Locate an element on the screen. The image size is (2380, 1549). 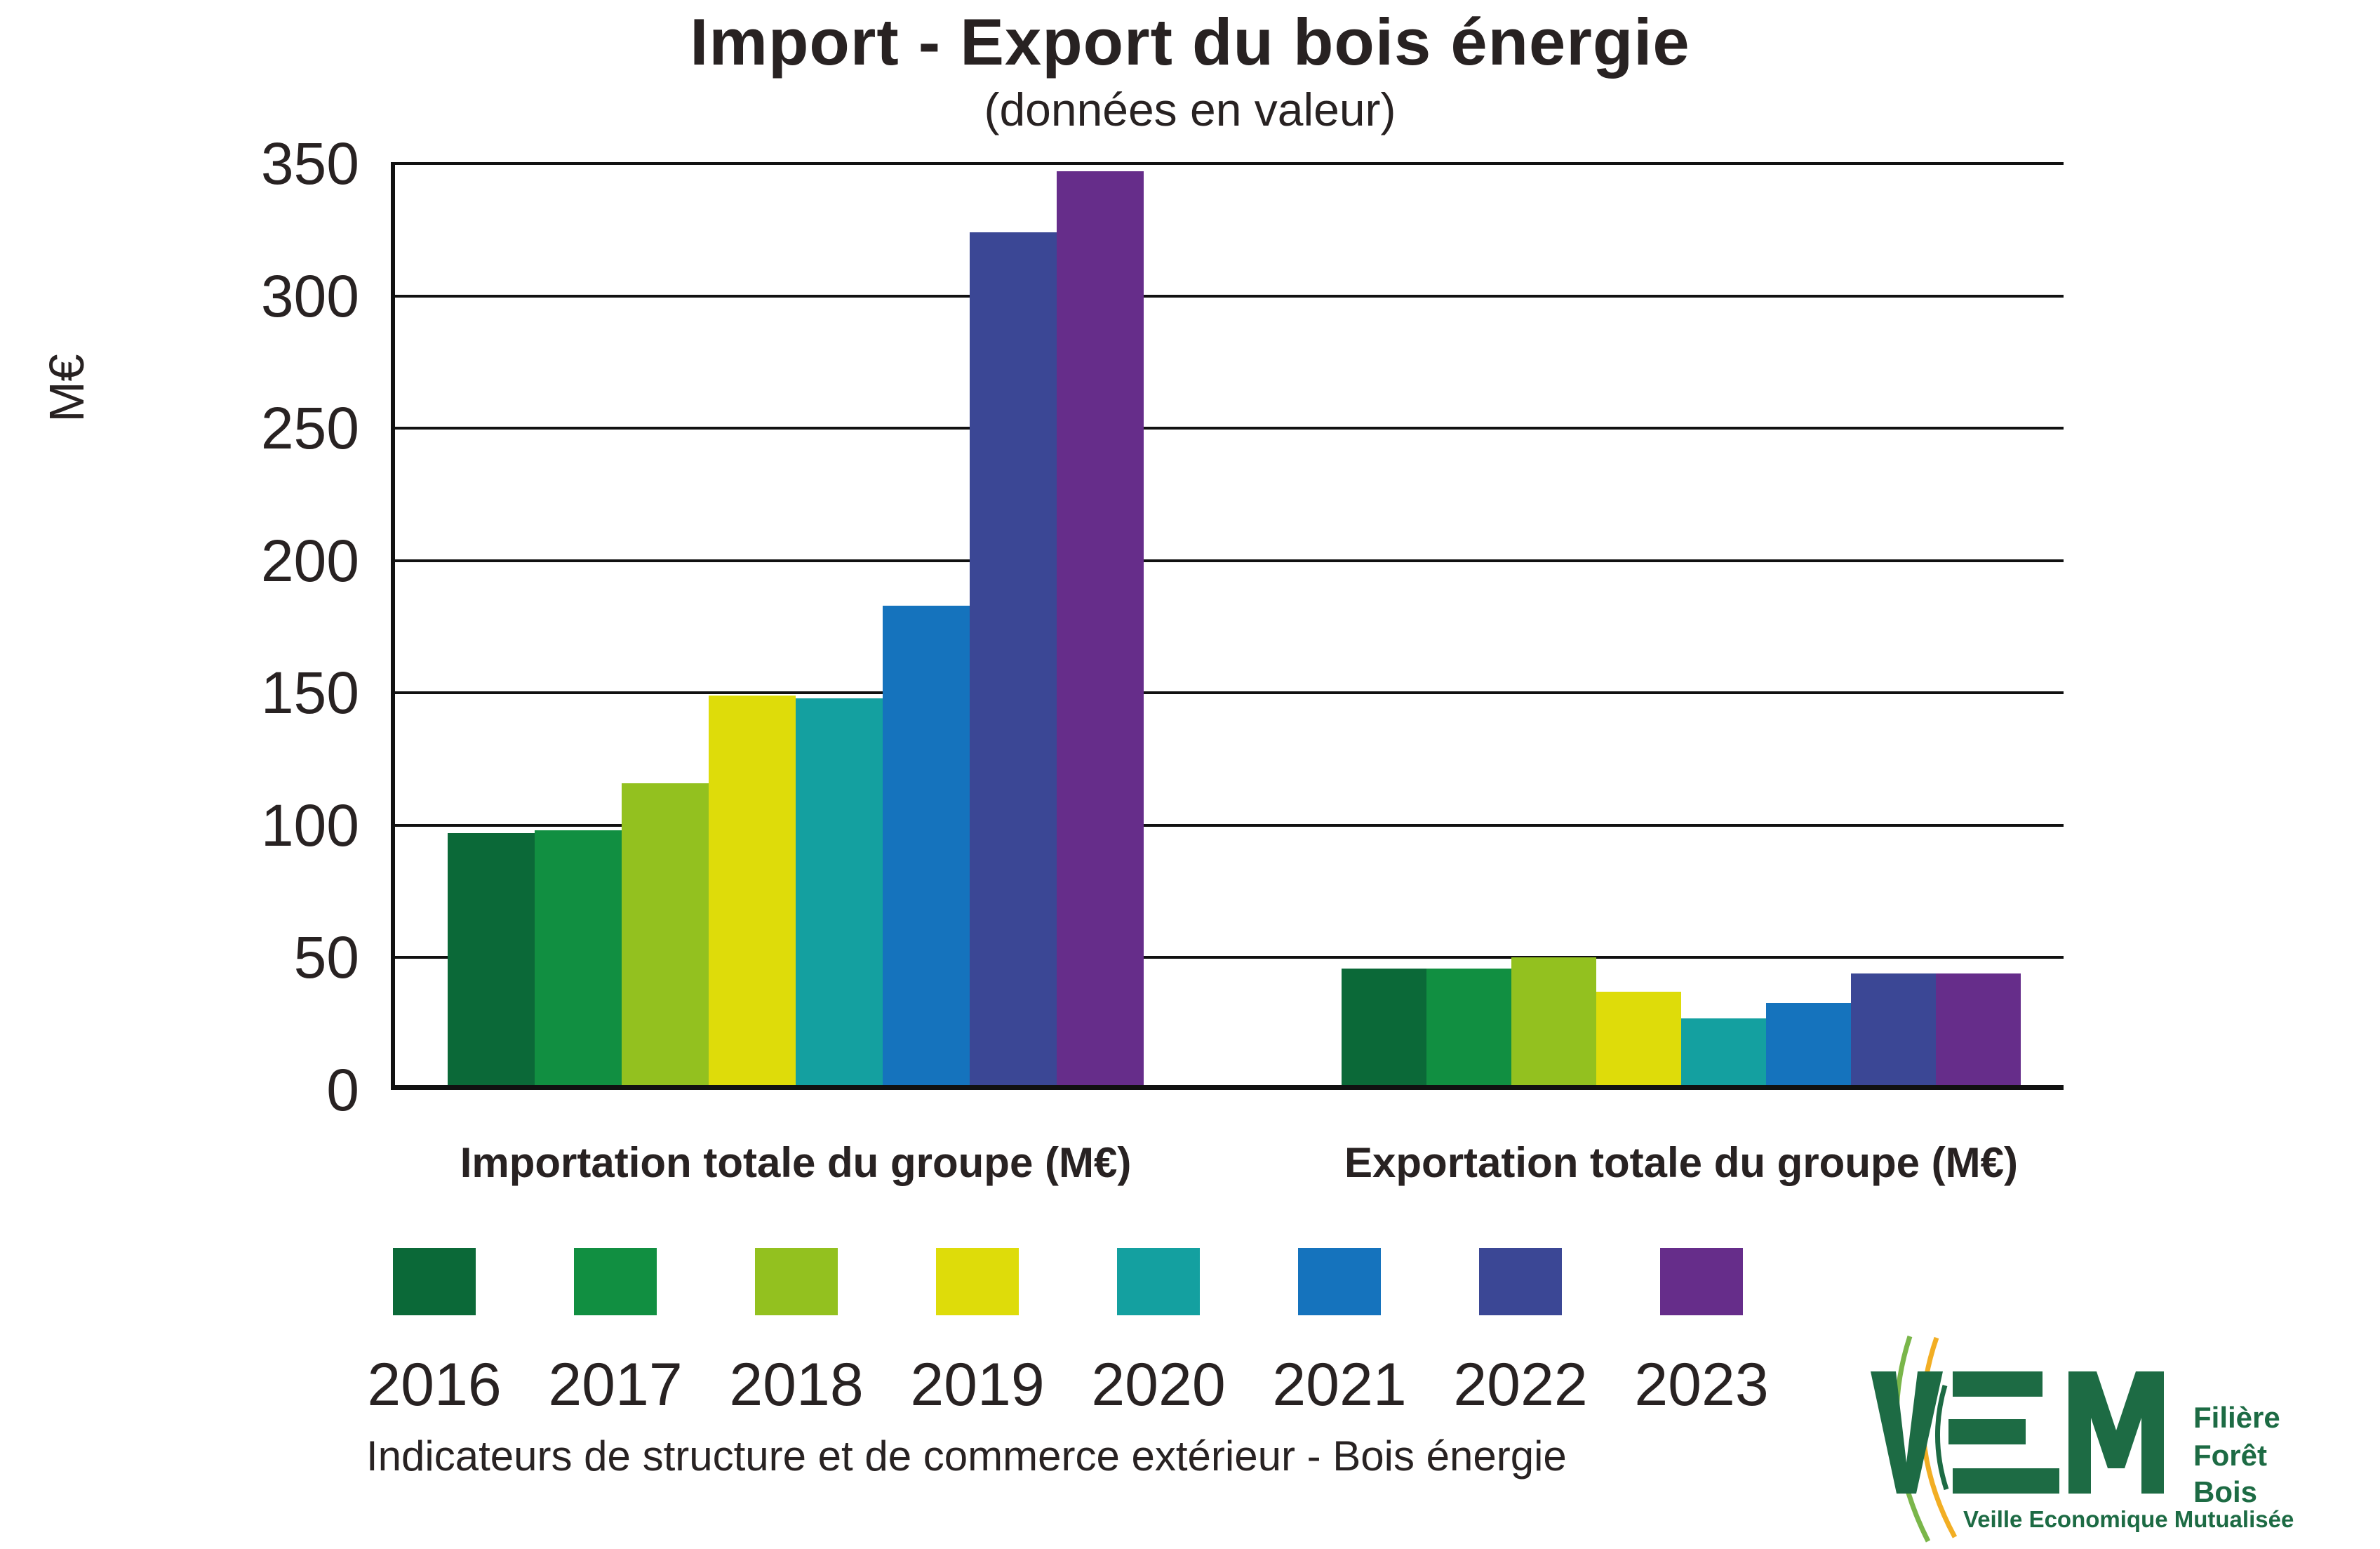
legend-item-2022: 2022 is located at coordinates (1521, 1334).